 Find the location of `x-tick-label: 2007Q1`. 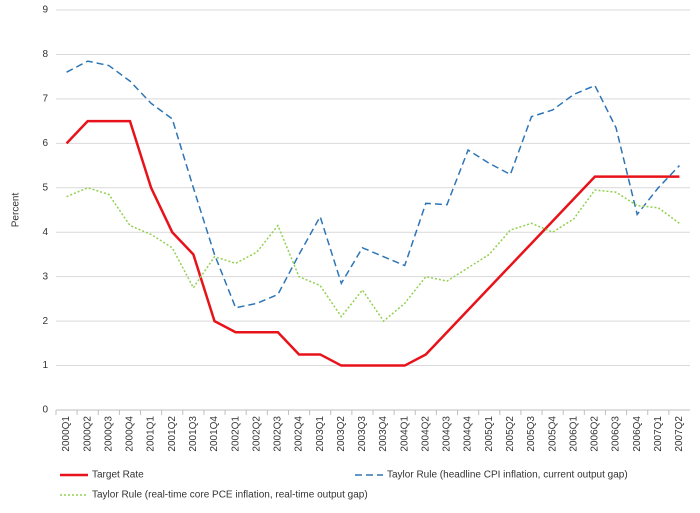

x-tick-label: 2007Q1 is located at coordinates (658, 434).